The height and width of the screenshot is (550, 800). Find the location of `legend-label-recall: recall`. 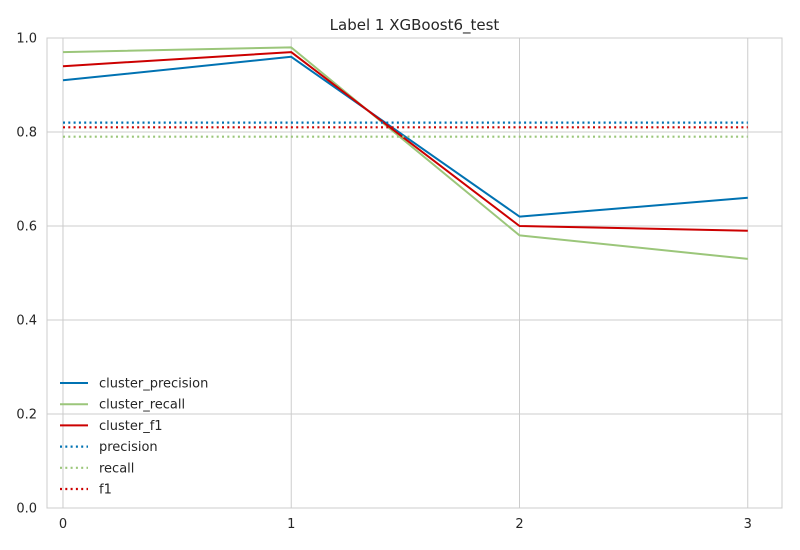

legend-label-recall: recall is located at coordinates (116, 468).